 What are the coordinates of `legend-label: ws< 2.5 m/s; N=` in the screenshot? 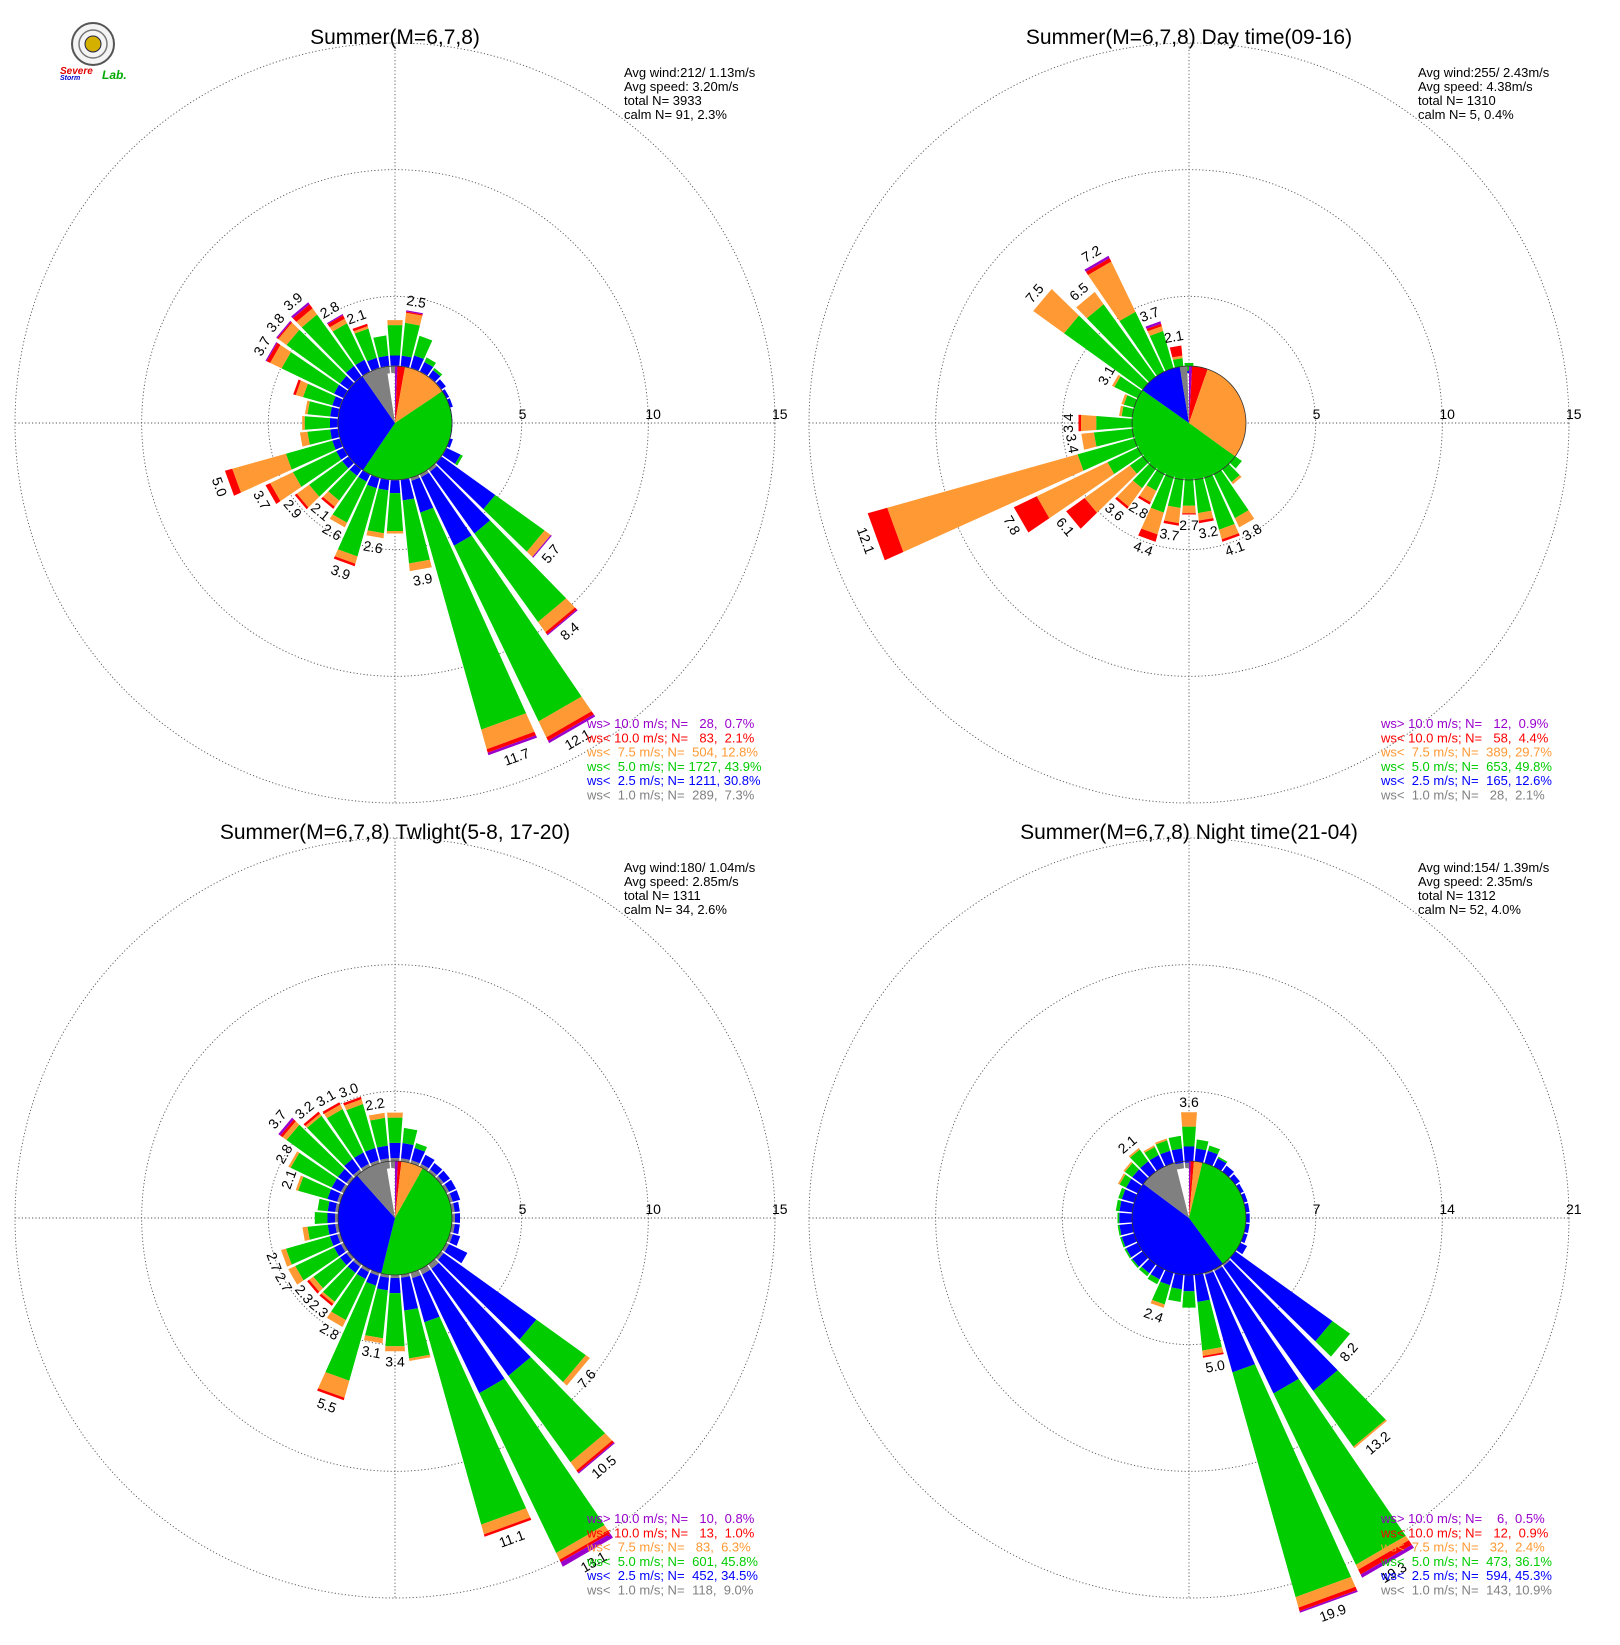 It's located at (635, 780).